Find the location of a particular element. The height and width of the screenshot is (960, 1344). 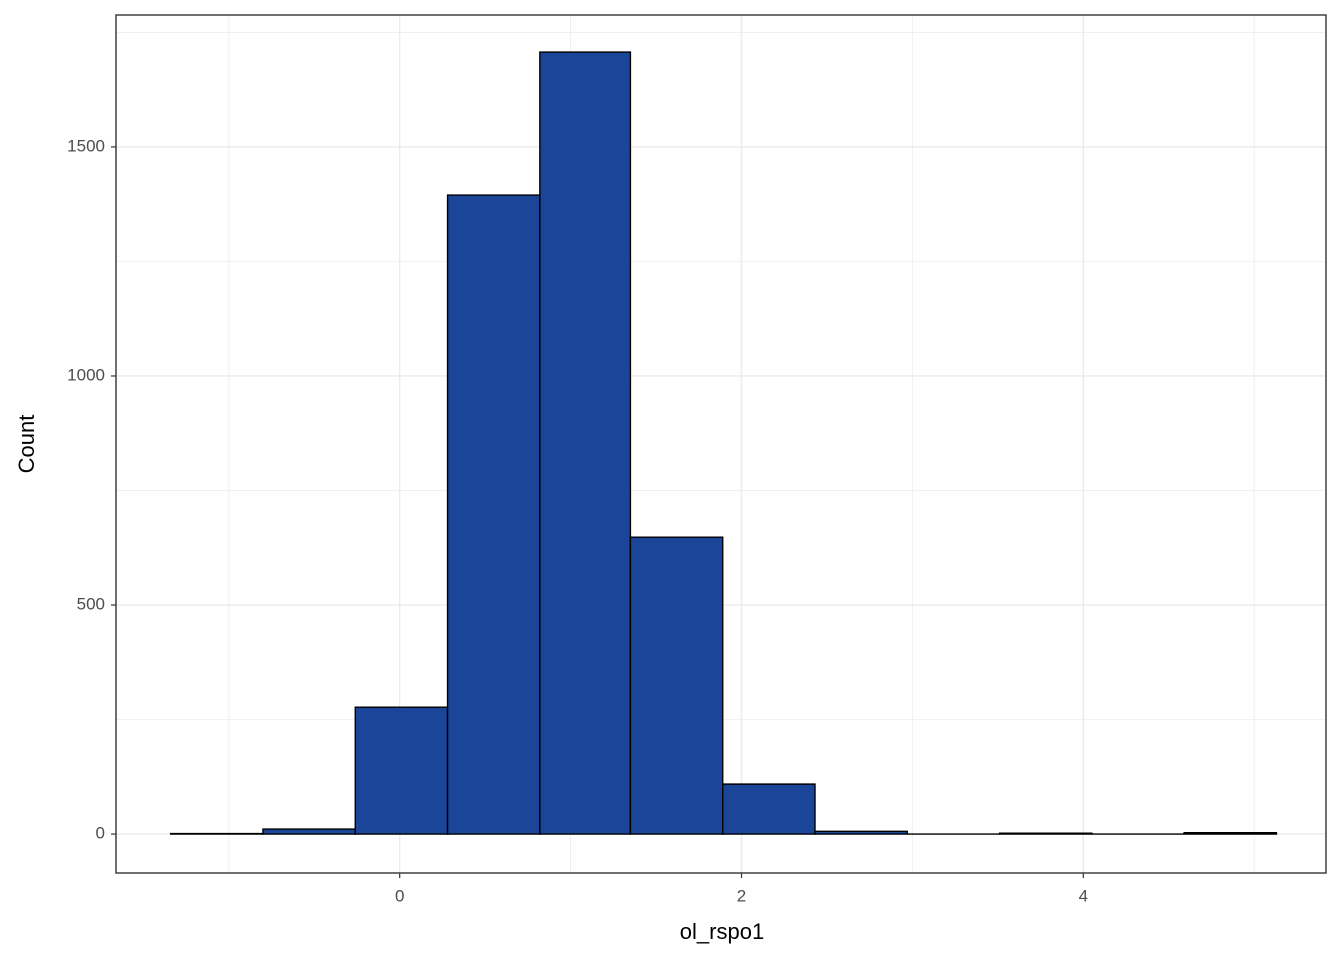

y-tick-label: 0 is located at coordinates (100, 833).